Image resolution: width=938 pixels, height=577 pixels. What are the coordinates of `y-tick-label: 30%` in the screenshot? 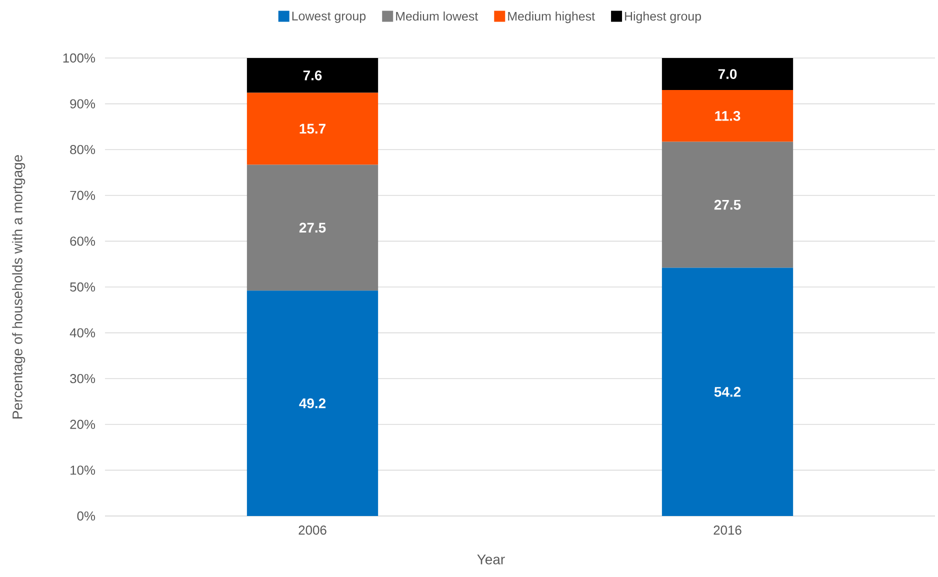 It's located at (83, 379).